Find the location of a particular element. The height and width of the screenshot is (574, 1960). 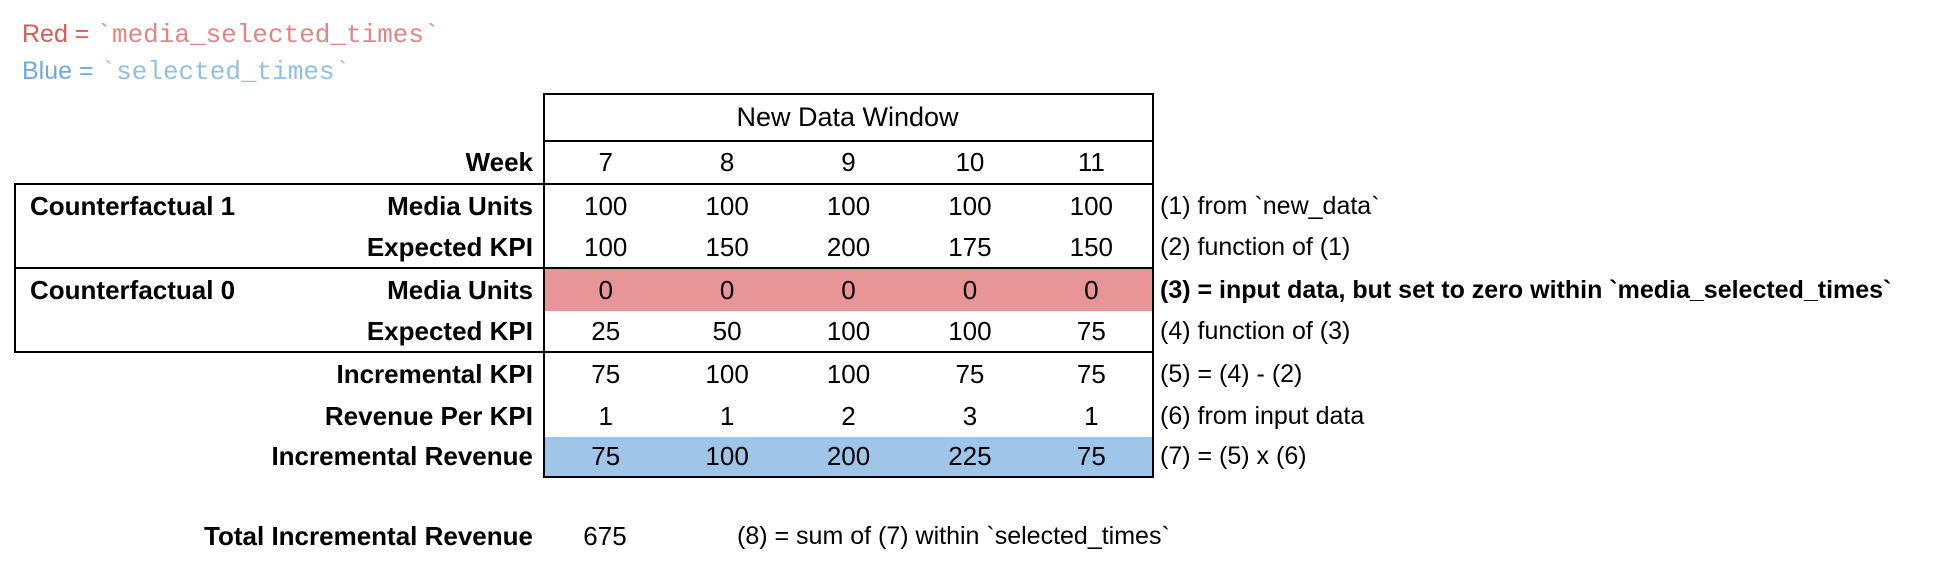

row-values-revenue-per-kpi: 1 1 2 3 1 is located at coordinates (848, 416).